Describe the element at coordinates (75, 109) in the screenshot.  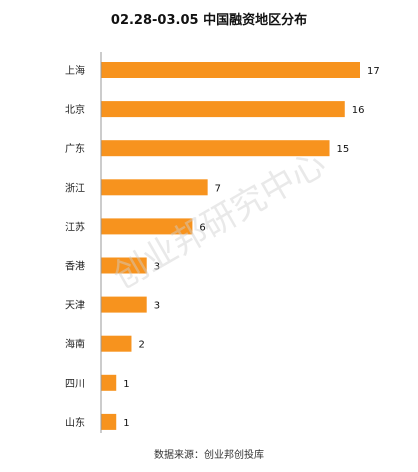
I see `category-label-1: 北京` at that location.